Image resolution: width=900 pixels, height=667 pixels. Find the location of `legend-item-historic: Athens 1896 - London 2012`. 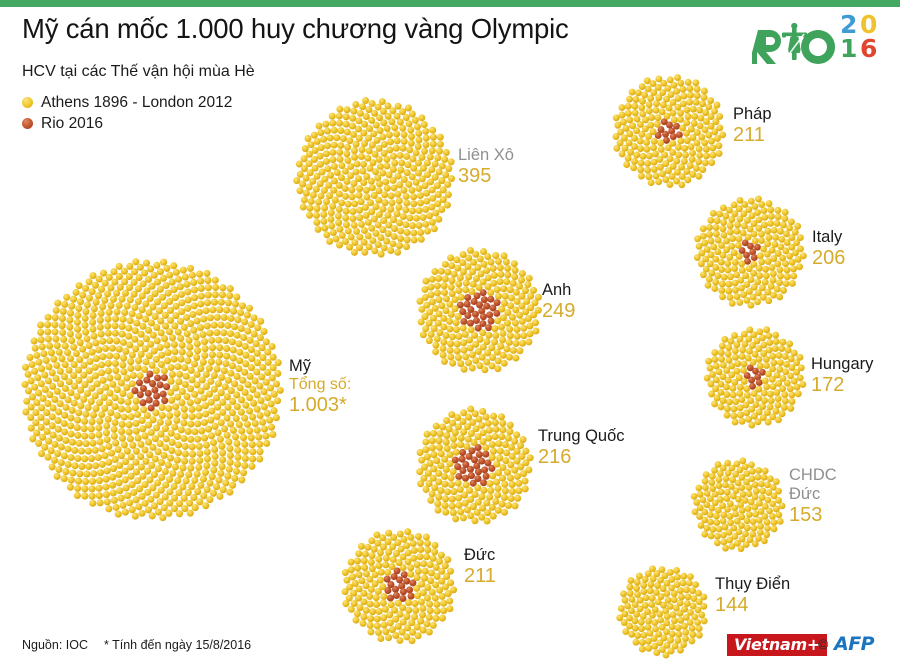

legend-item-historic: Athens 1896 - London 2012 is located at coordinates (127, 102).